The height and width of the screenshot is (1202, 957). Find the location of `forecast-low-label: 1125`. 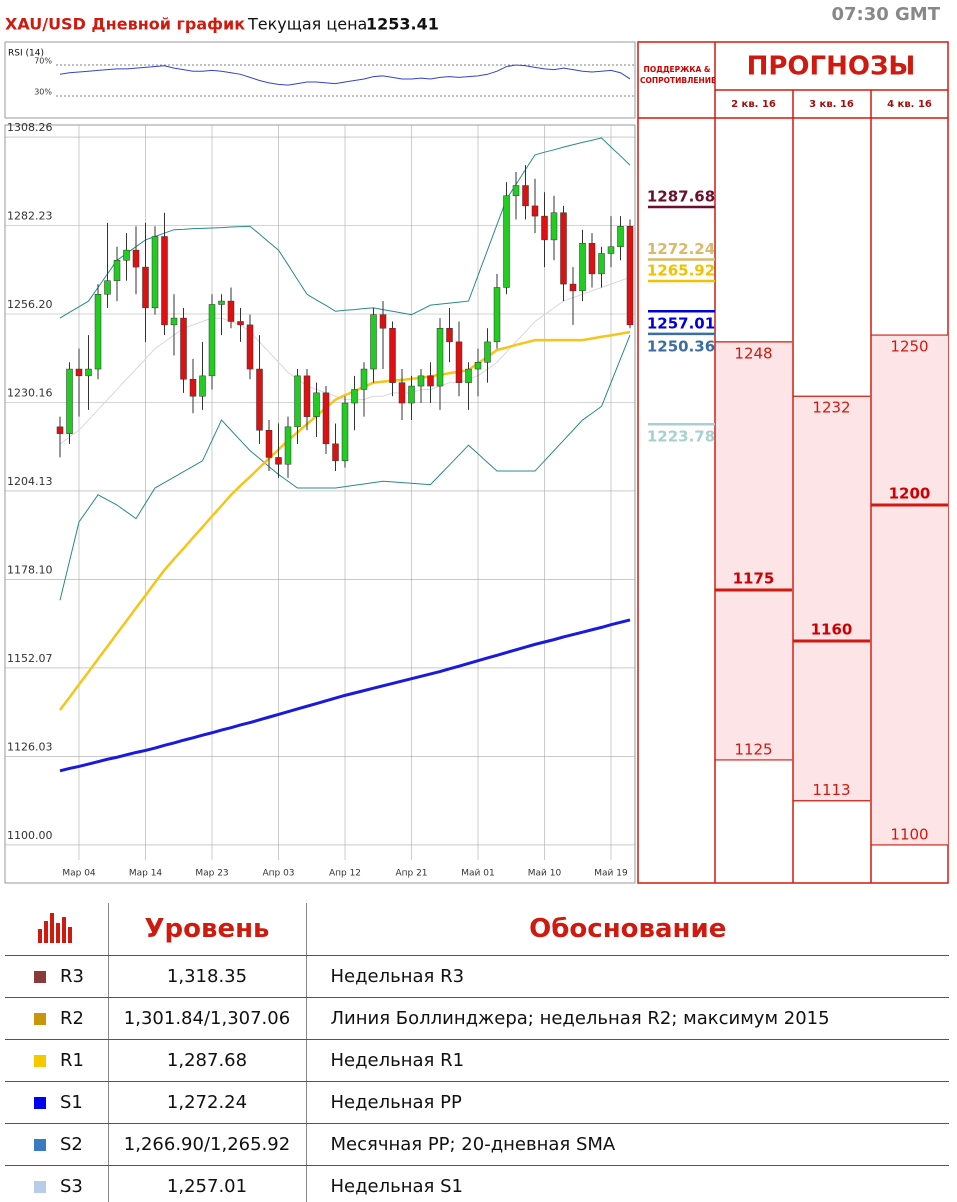

forecast-low-label: 1125 is located at coordinates (753, 749).